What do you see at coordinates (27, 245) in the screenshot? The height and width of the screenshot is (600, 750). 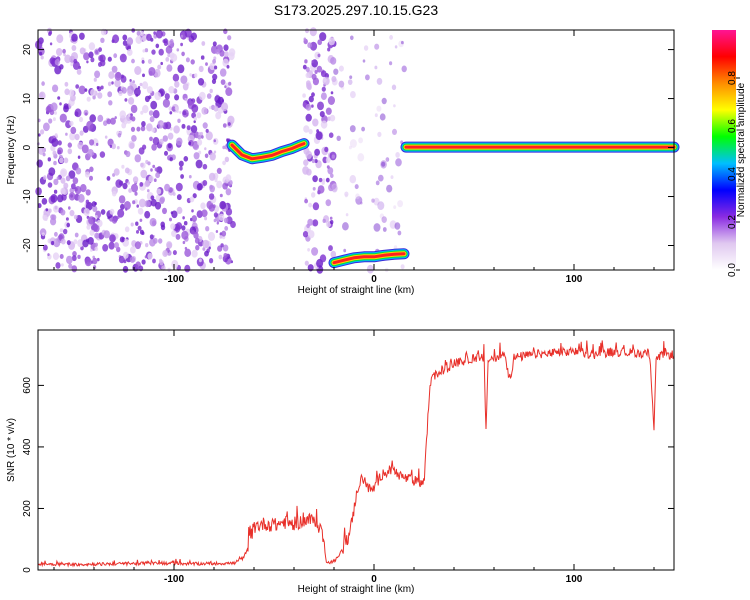 I see `y-tick-label: -20` at bounding box center [27, 245].